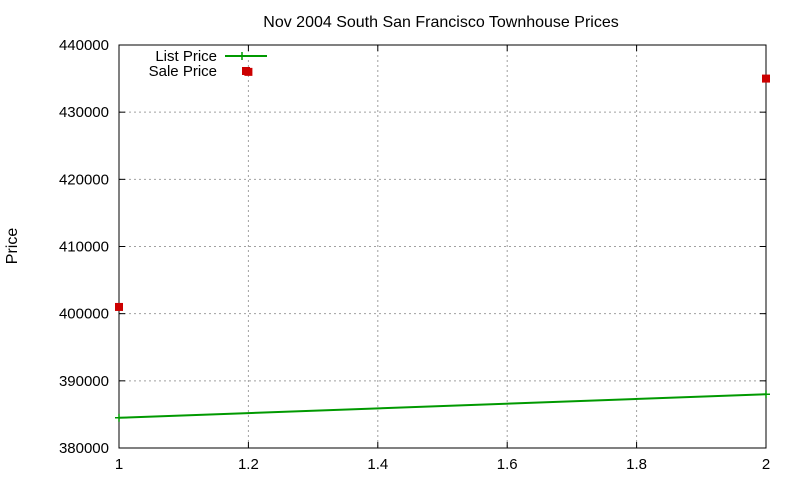  Describe the element at coordinates (766, 464) in the screenshot. I see `x-tick-label: 2` at that location.